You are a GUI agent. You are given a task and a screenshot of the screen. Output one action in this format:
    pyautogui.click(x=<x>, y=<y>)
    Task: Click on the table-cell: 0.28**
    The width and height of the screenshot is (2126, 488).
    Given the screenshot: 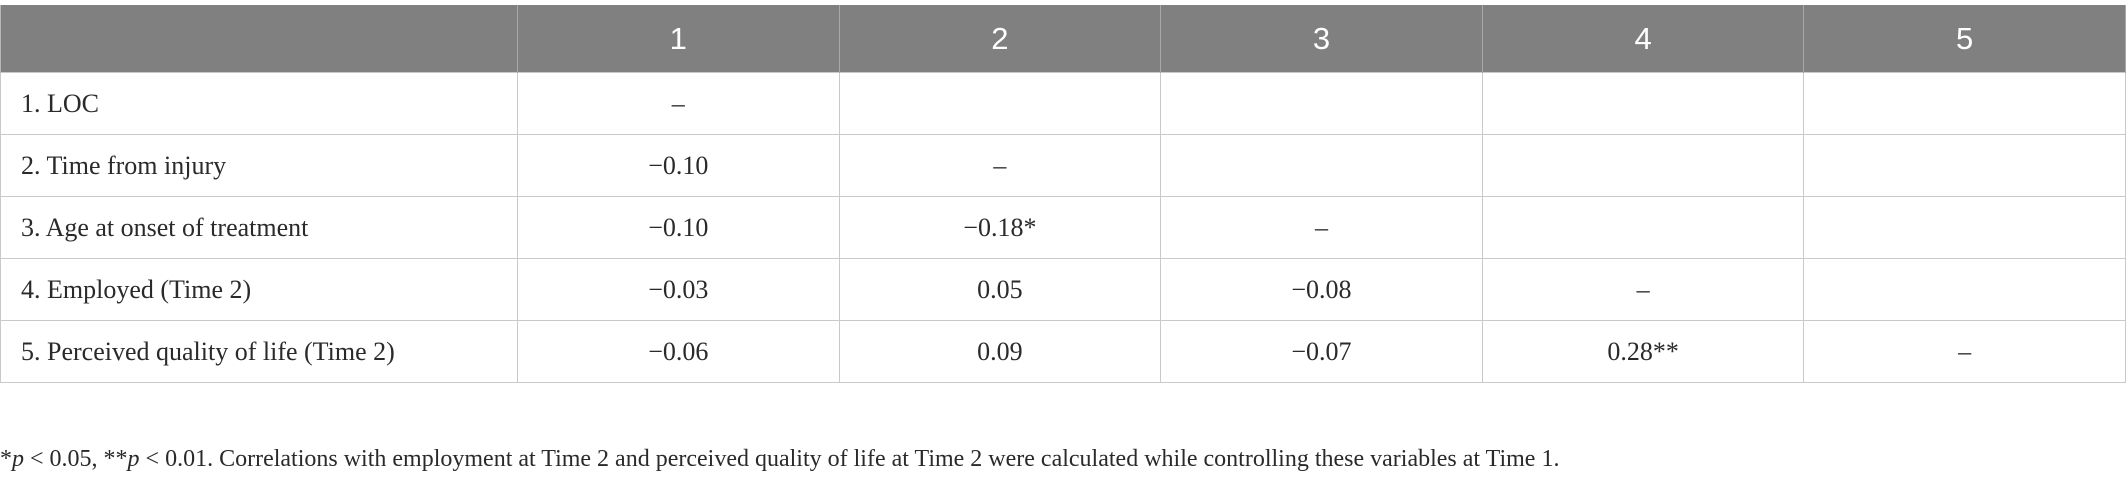 What is the action you would take?
    pyautogui.click(x=1643, y=351)
    